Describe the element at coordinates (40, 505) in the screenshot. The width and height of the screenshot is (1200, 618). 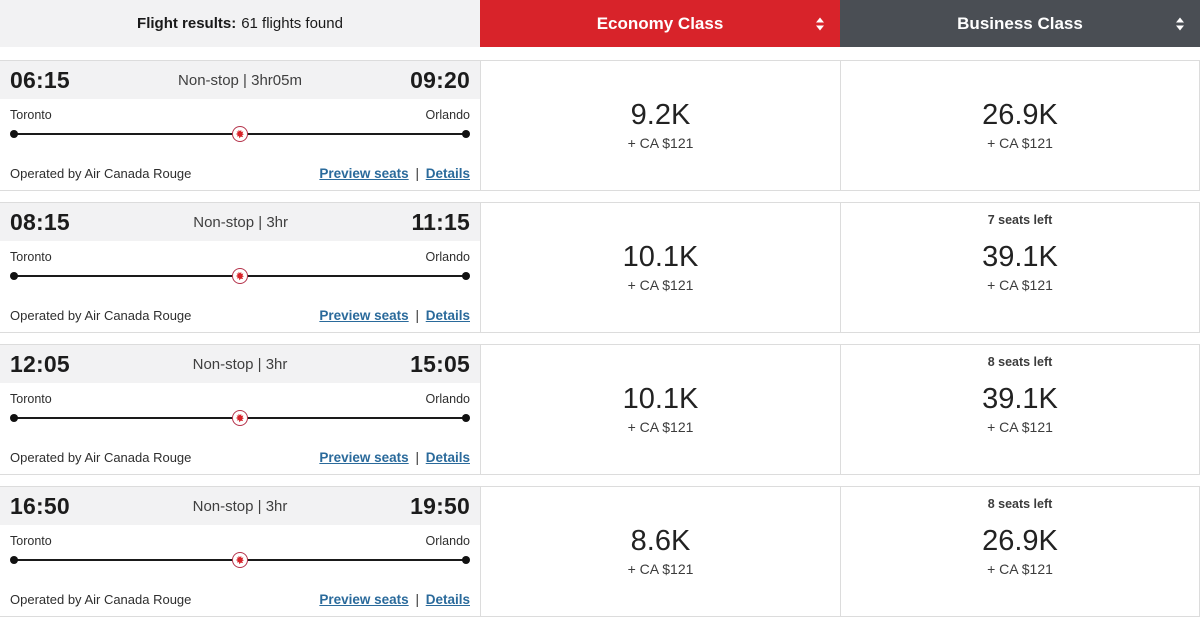
I see `departure-time: 16:50` at that location.